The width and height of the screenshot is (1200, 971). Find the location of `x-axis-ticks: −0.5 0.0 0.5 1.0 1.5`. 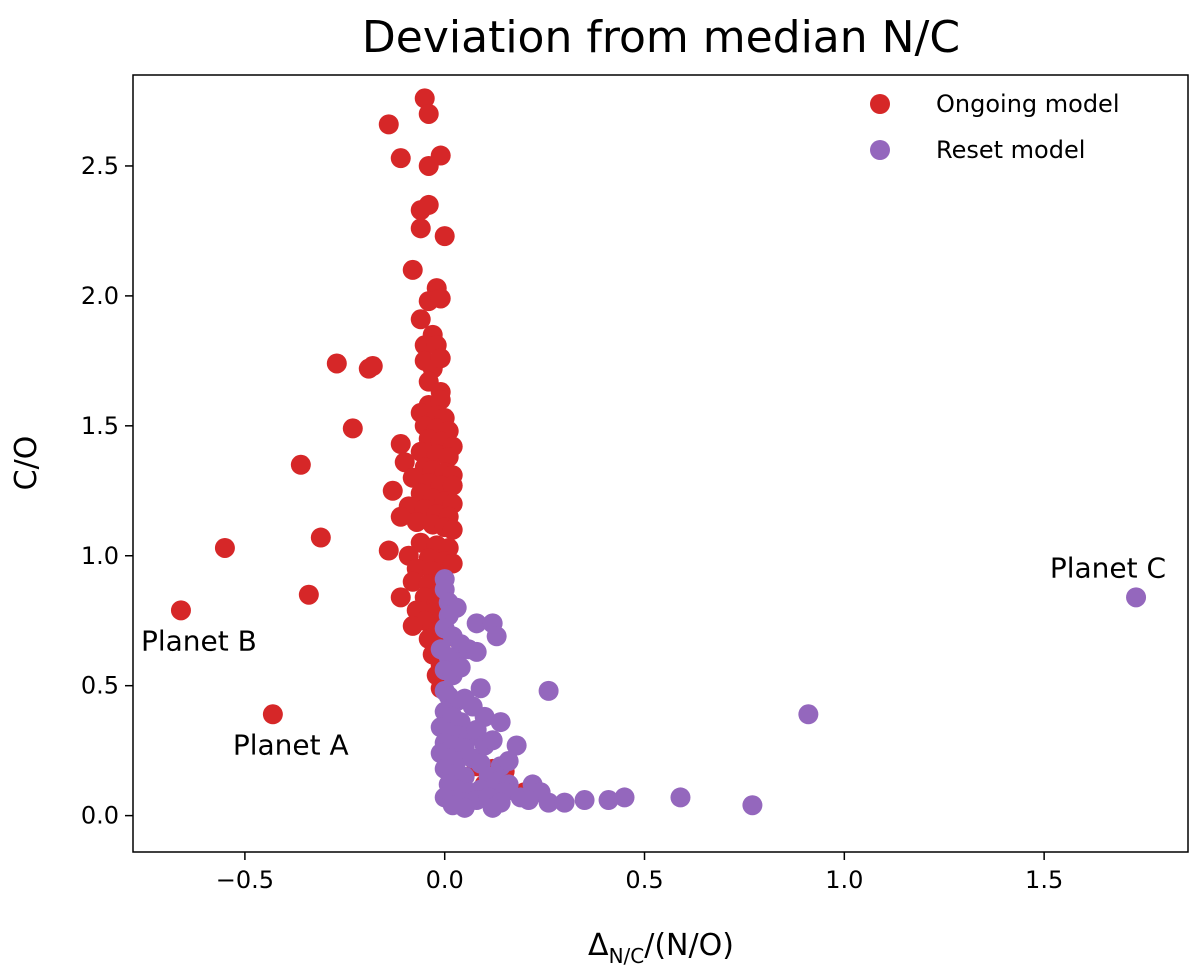

x-axis-ticks: −0.5 0.0 0.5 1.0 1.5 is located at coordinates (639, 873).